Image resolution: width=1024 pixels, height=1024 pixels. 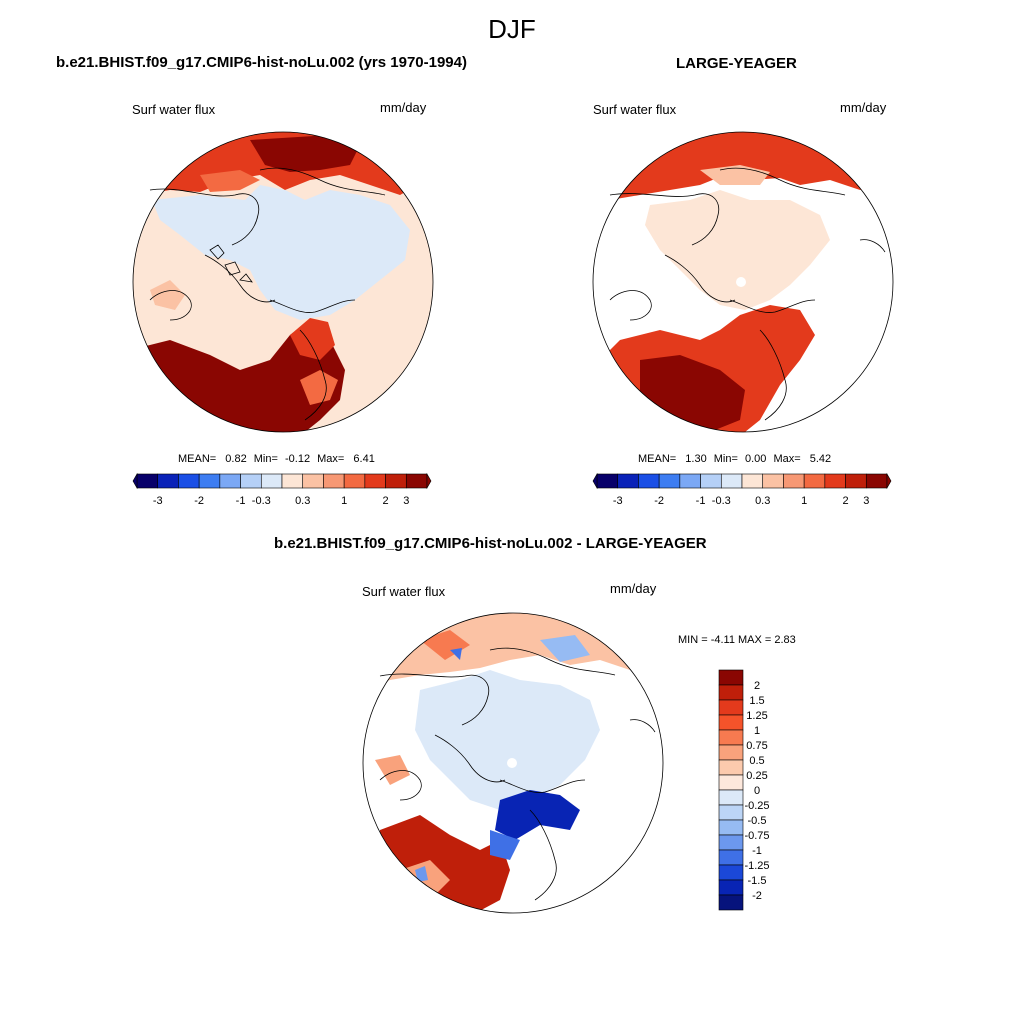 What do you see at coordinates (456, 654) in the screenshot?
I see `panel-3-pacific-deep-blue` at bounding box center [456, 654].